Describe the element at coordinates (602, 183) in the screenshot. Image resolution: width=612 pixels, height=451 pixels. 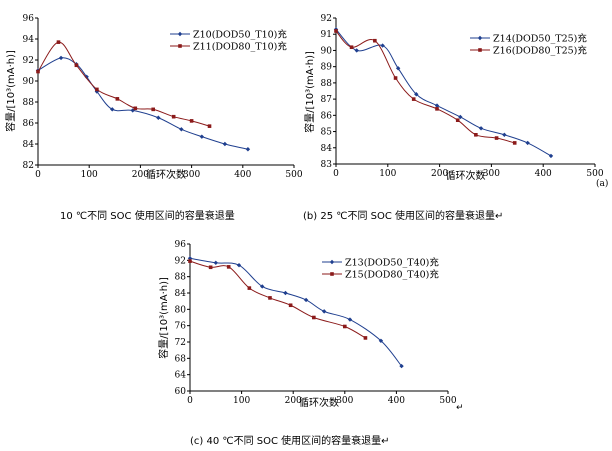
I see `panel-mark: (a)` at that location.